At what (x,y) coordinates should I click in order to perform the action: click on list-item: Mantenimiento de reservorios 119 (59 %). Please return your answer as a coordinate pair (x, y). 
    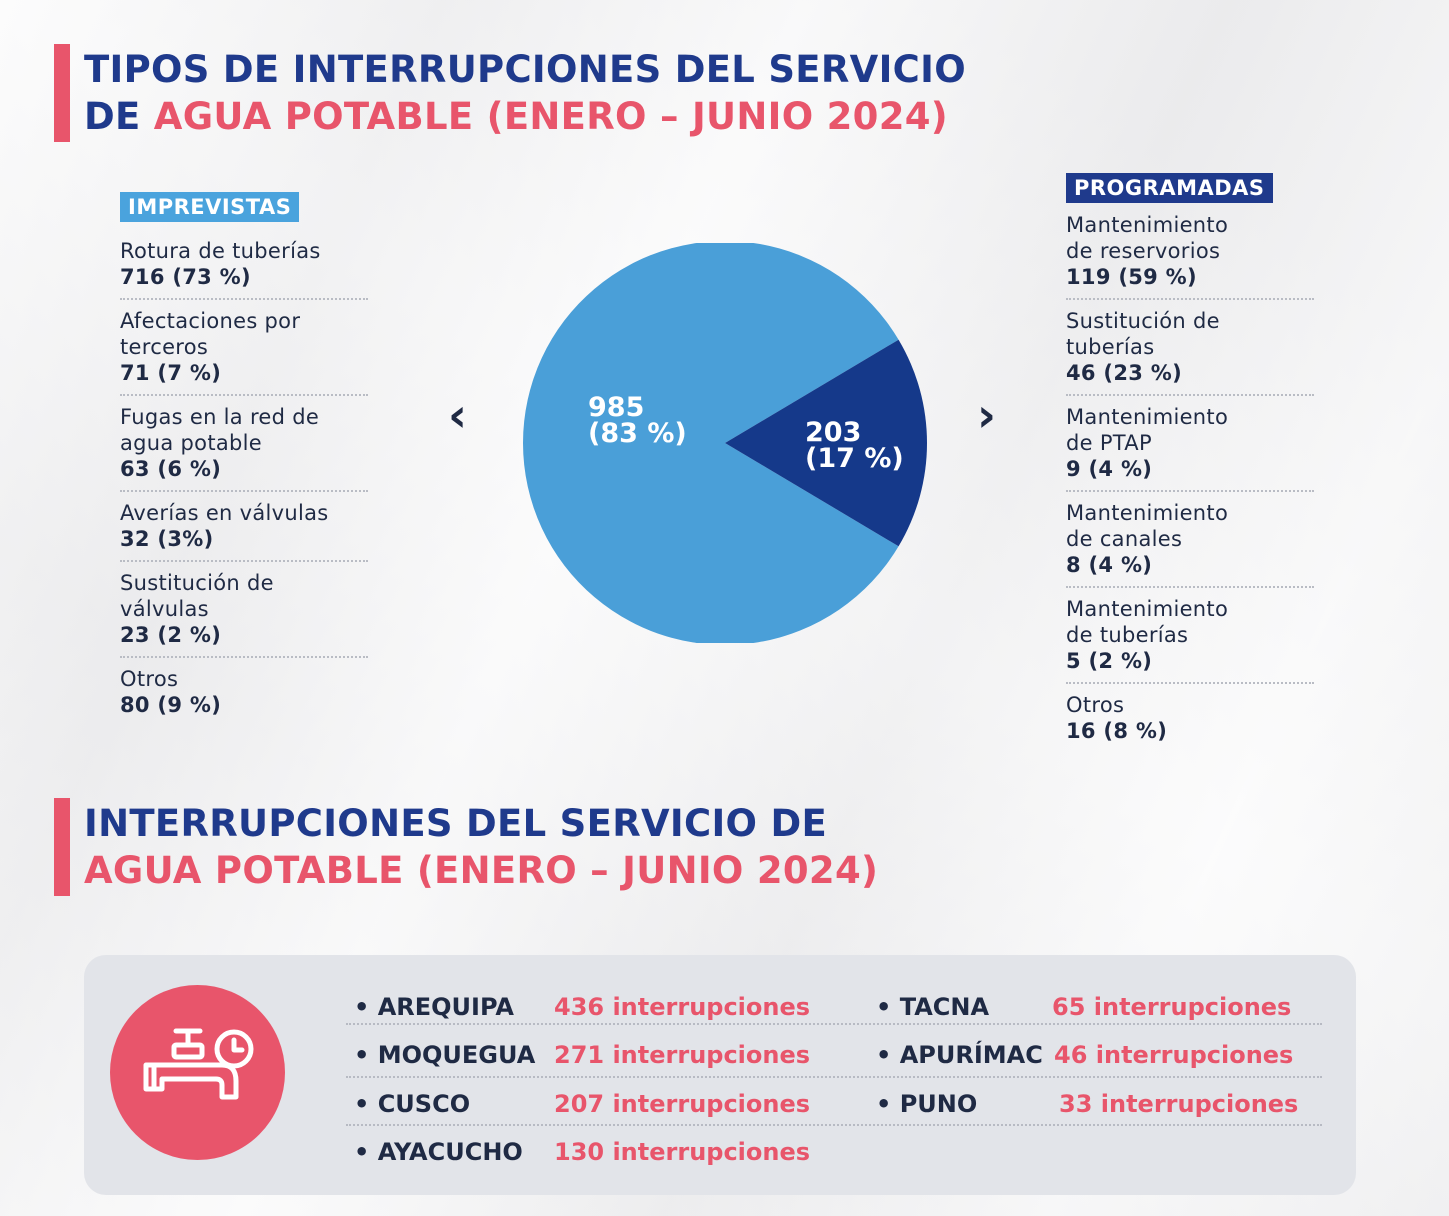
    Looking at the image, I should click on (1190, 256).